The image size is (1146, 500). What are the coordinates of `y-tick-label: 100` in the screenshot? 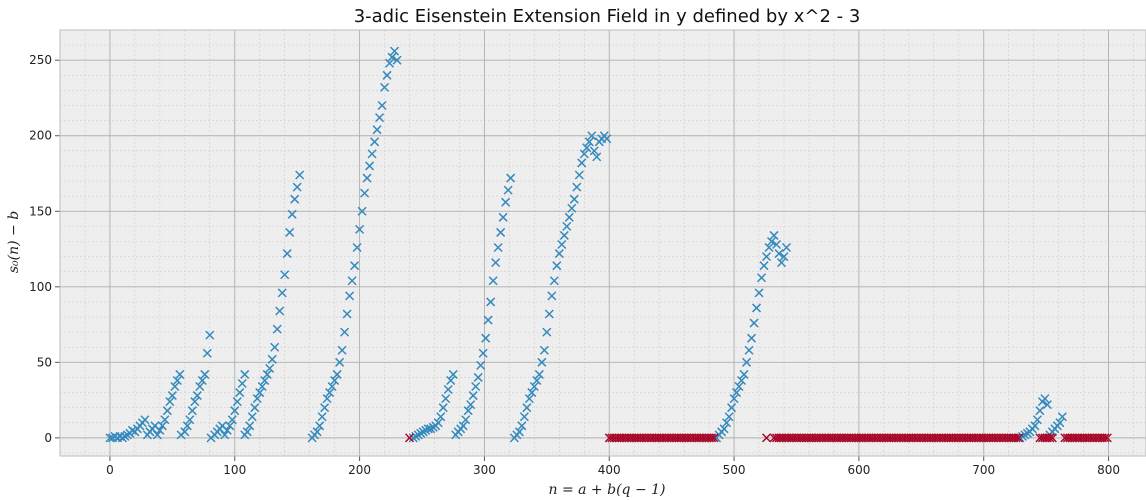 It's located at (40, 287).